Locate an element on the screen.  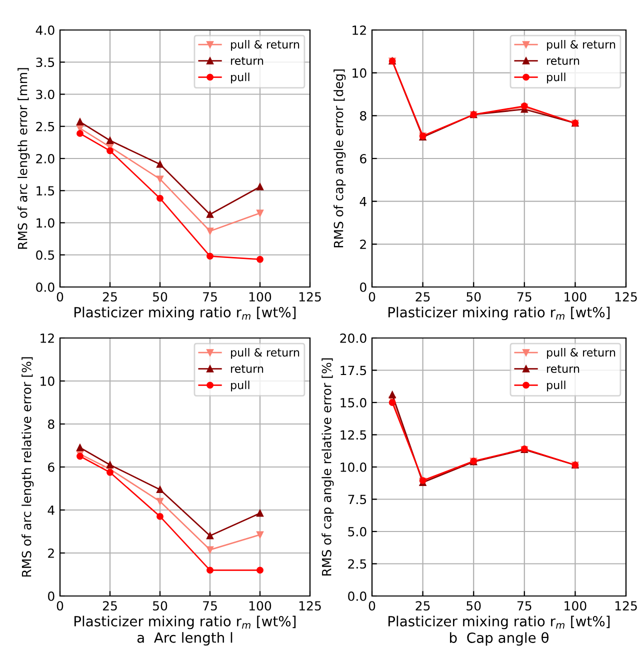
y-tick-label: 3.0 is located at coordinates (45, 95).